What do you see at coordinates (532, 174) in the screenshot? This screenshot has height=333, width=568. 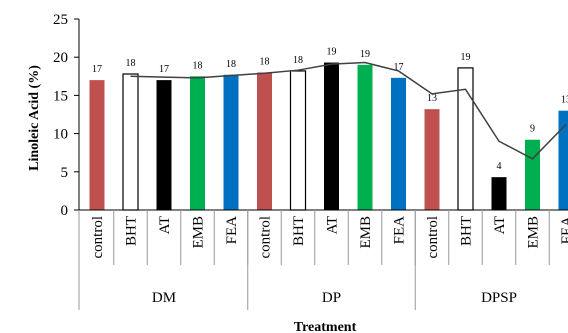 I see `bar-dpsp-emb` at bounding box center [532, 174].